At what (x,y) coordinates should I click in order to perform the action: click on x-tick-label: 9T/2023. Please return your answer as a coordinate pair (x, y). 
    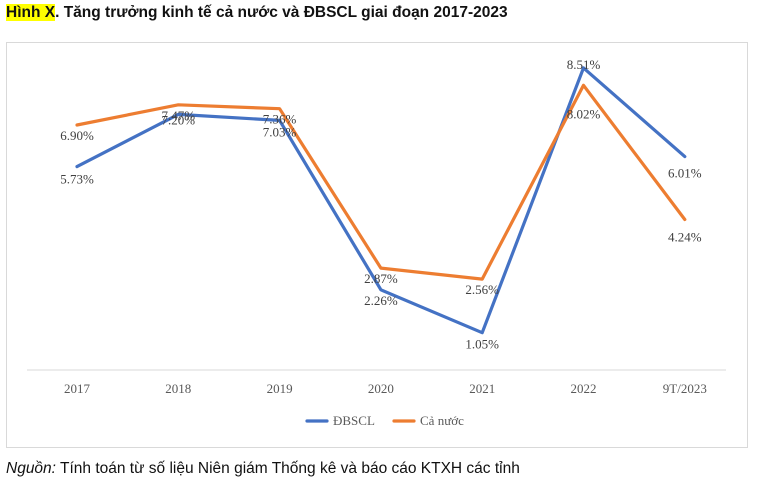
    Looking at the image, I should click on (685, 388).